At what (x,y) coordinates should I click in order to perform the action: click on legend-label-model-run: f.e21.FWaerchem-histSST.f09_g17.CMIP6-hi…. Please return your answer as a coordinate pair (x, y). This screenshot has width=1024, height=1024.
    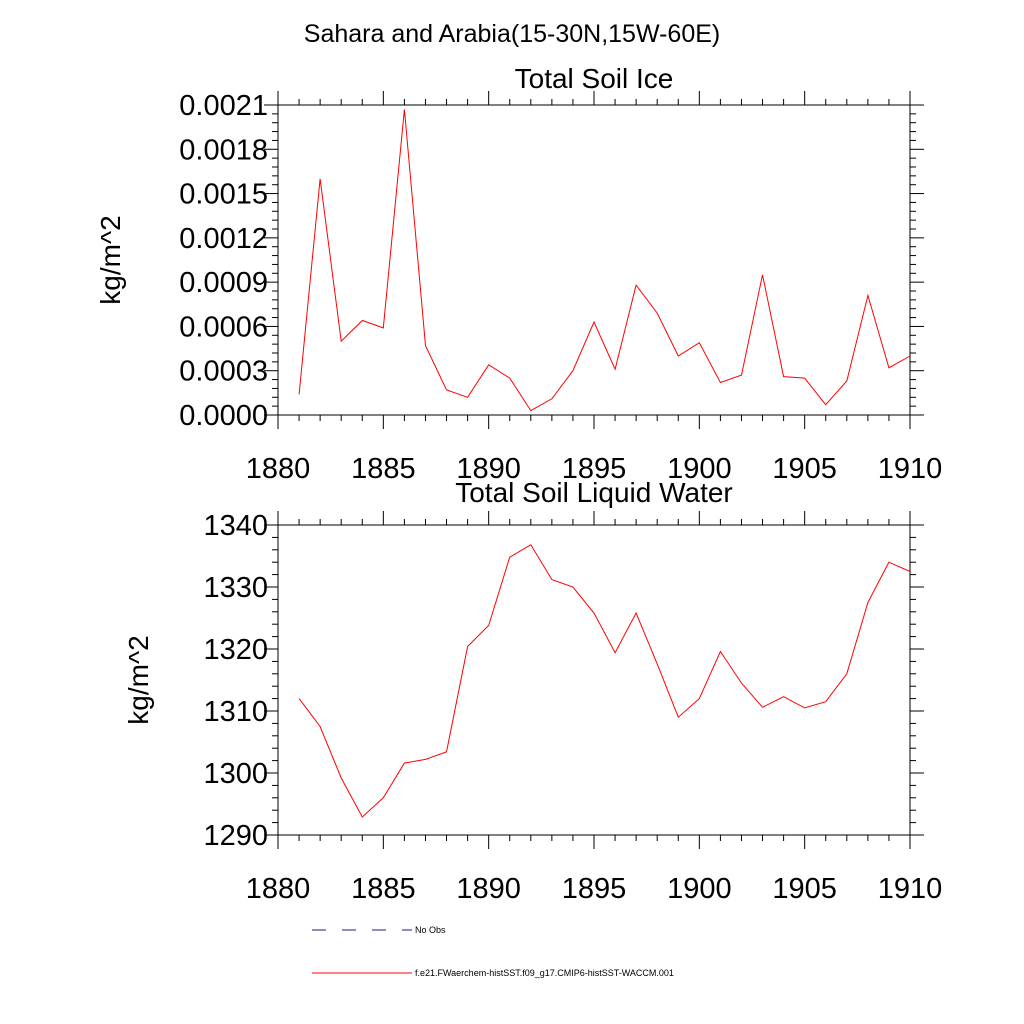
    Looking at the image, I should click on (544, 973).